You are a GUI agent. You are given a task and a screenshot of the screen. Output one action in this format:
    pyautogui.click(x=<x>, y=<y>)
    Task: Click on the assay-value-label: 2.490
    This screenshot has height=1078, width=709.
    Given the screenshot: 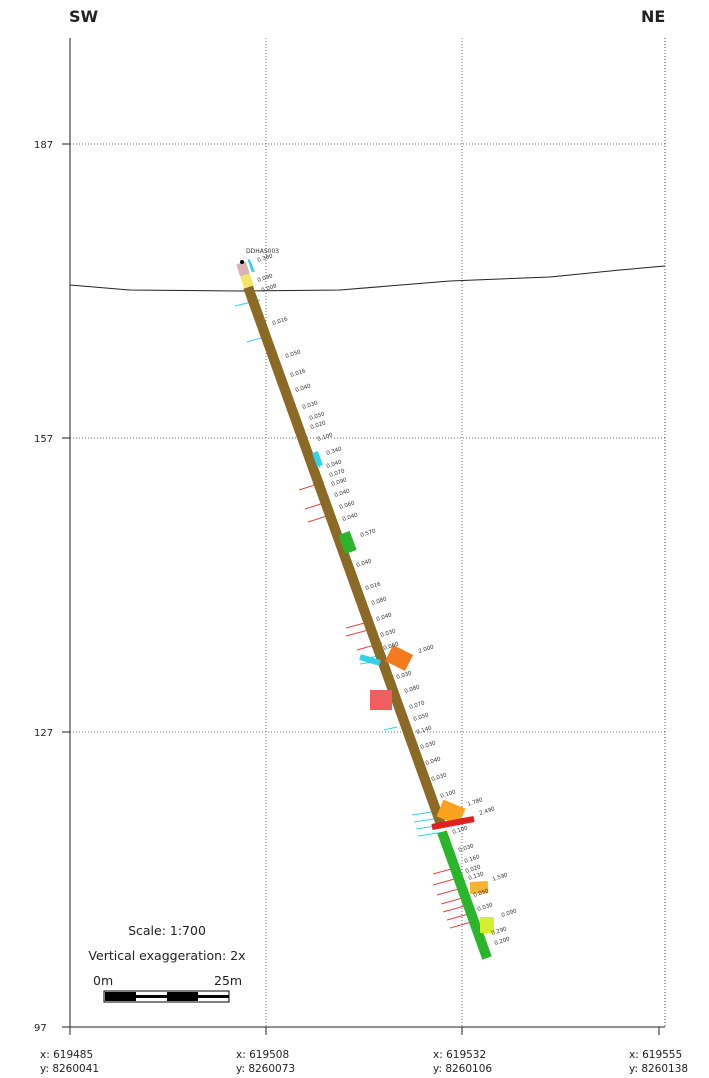 What is the action you would take?
    pyautogui.click(x=487, y=811)
    